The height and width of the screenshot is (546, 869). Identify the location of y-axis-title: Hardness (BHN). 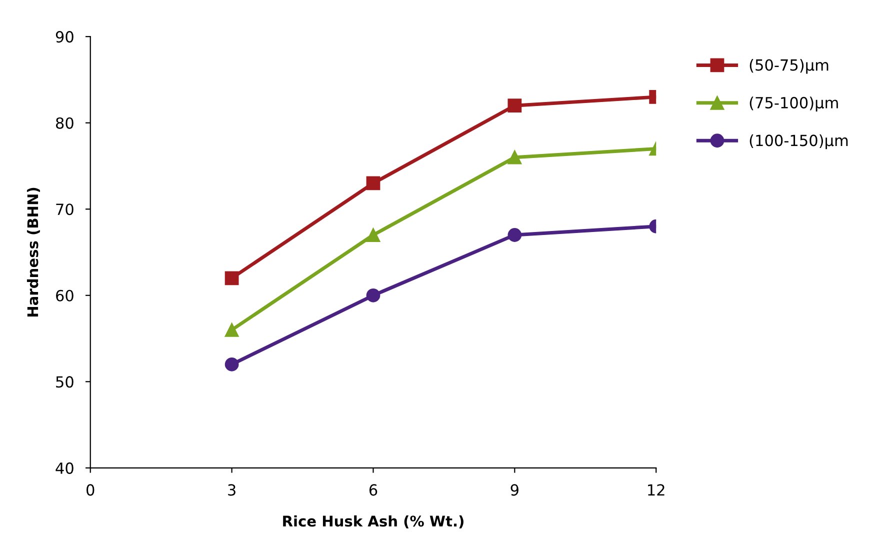
(33, 252).